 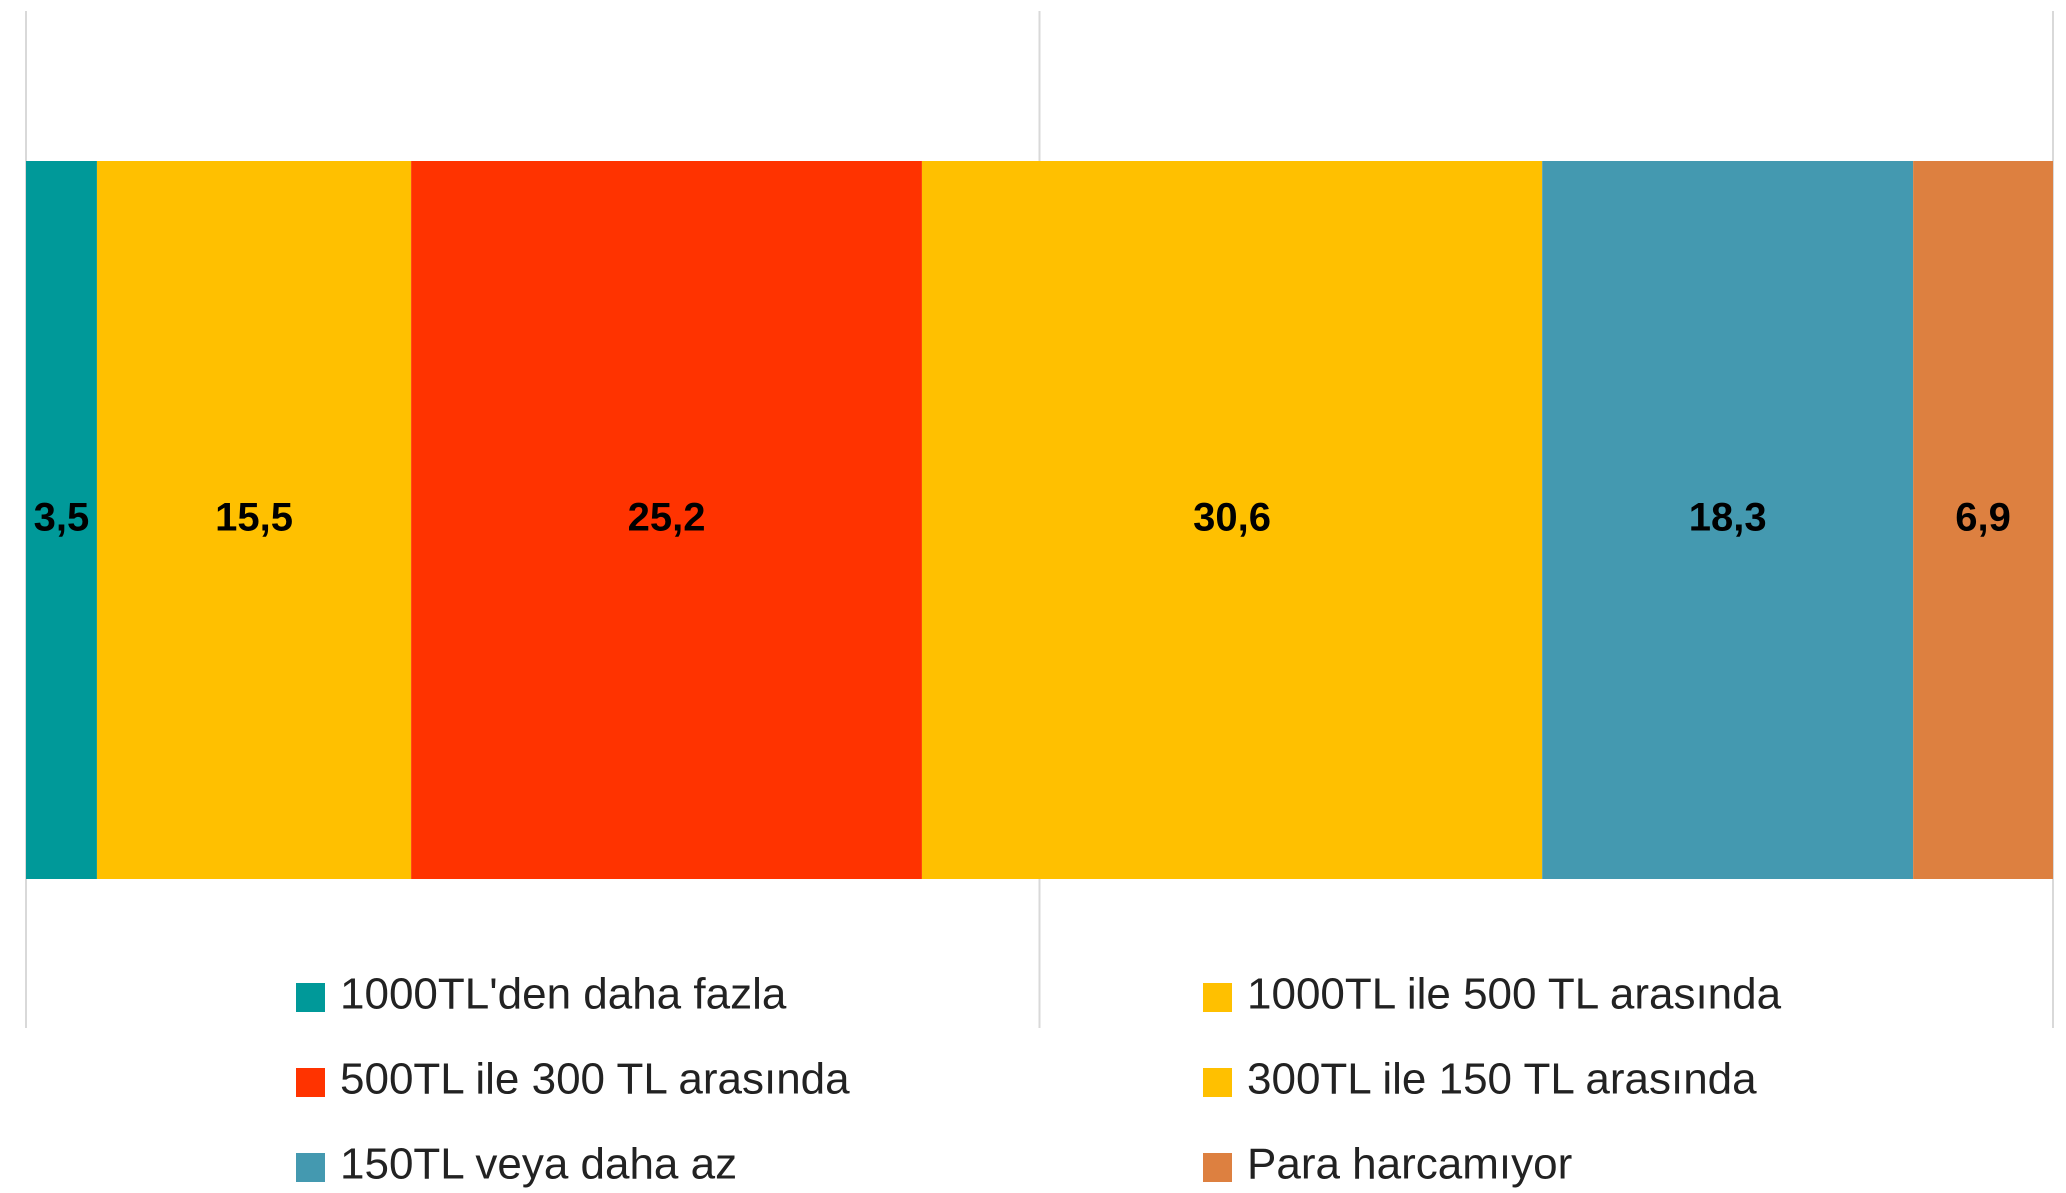 I want to click on data-label: 30,6, so click(x=1232, y=518).